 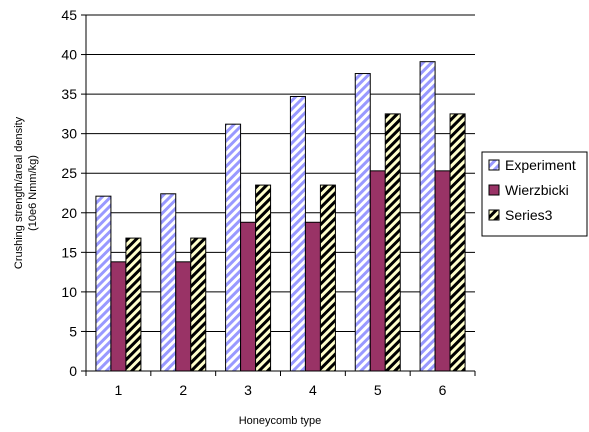 I want to click on legend-swatch-experiment, so click(x=494, y=165).